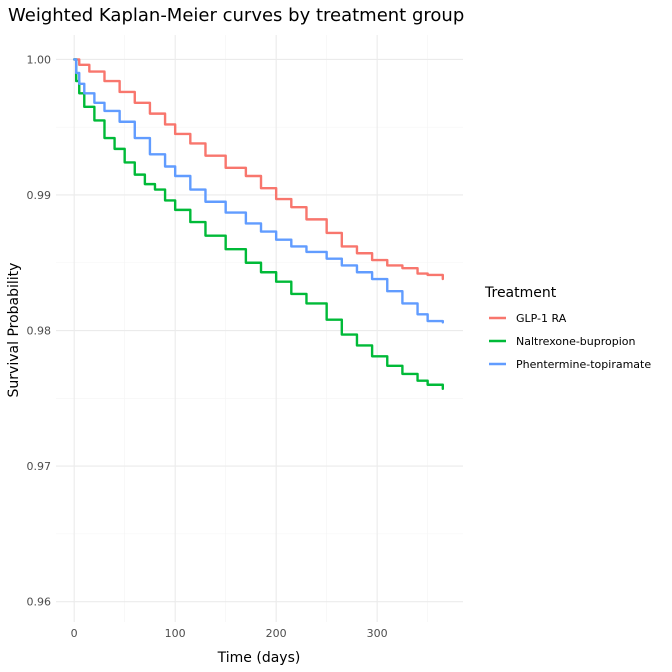 This screenshot has height=672, width=672. What do you see at coordinates (175, 633) in the screenshot?
I see `x-tick-label: 100` at bounding box center [175, 633].